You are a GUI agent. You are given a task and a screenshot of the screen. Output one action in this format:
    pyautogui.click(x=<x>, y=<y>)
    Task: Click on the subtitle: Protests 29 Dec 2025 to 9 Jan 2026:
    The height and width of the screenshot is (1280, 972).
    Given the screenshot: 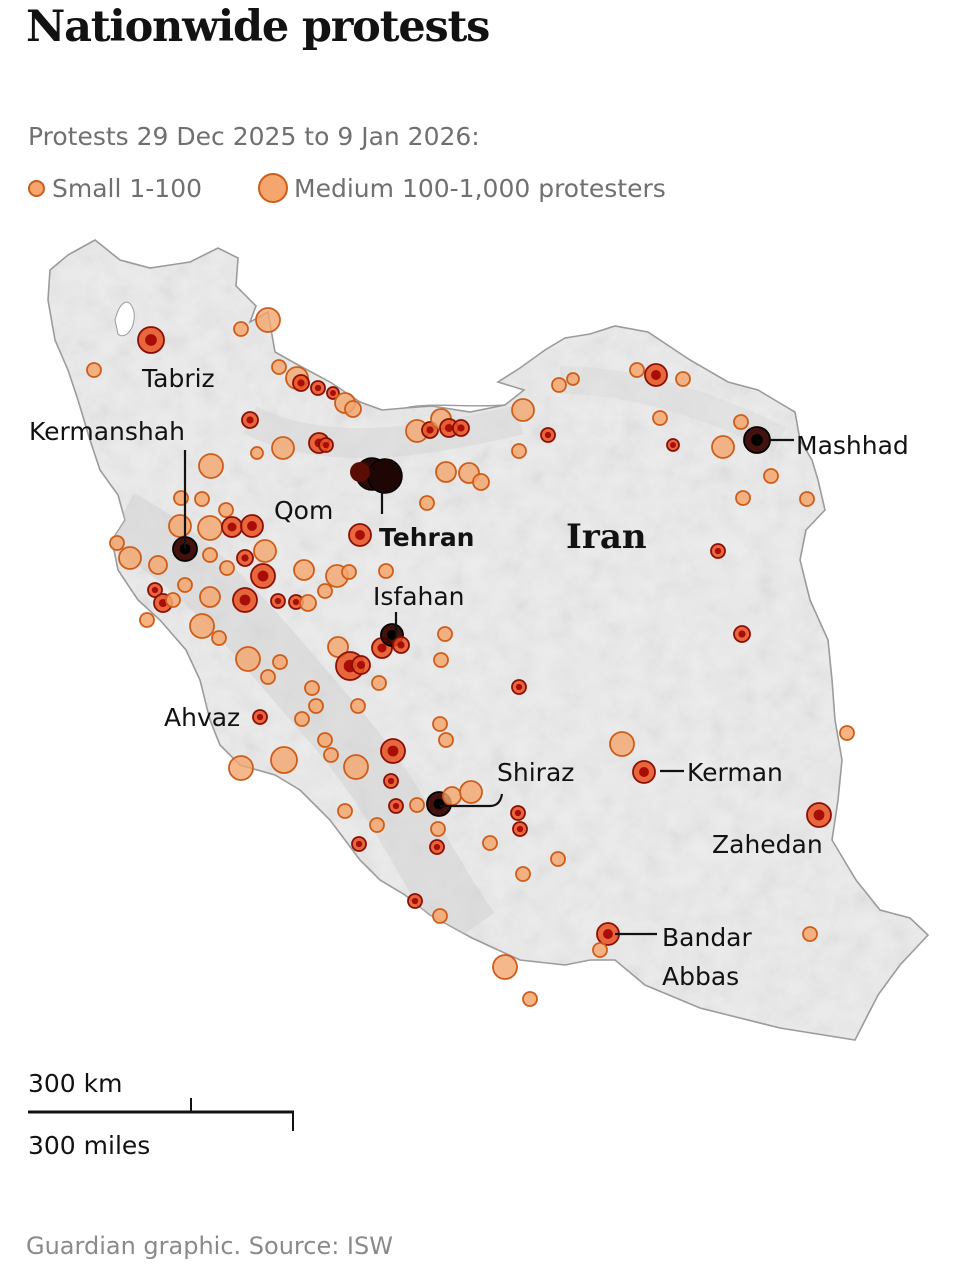 What is the action you would take?
    pyautogui.click(x=254, y=136)
    